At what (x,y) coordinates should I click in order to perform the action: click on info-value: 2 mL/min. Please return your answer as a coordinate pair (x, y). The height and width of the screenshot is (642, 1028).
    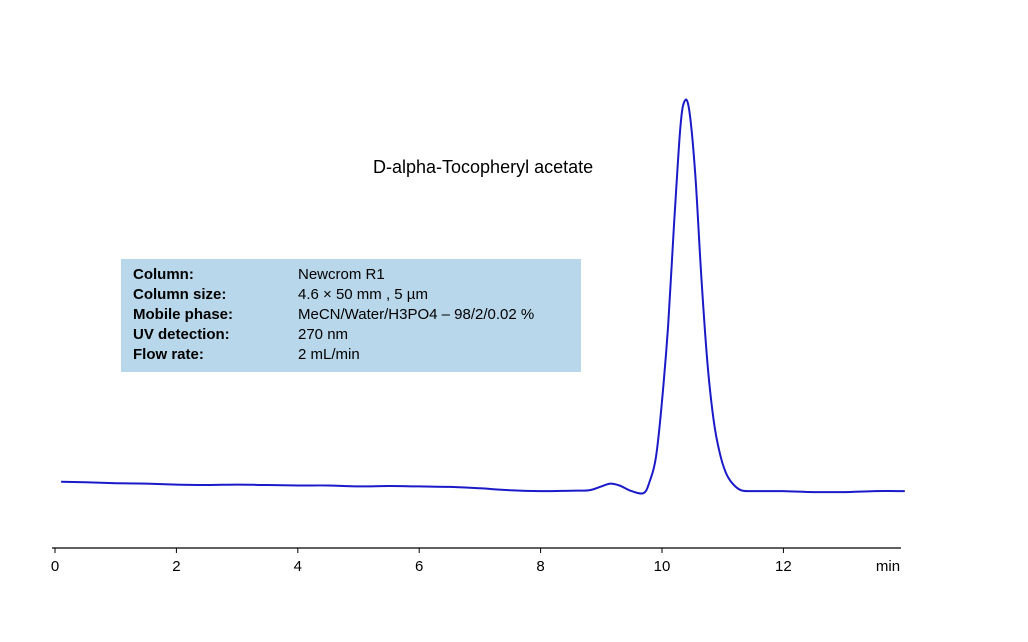
    Looking at the image, I should click on (329, 354).